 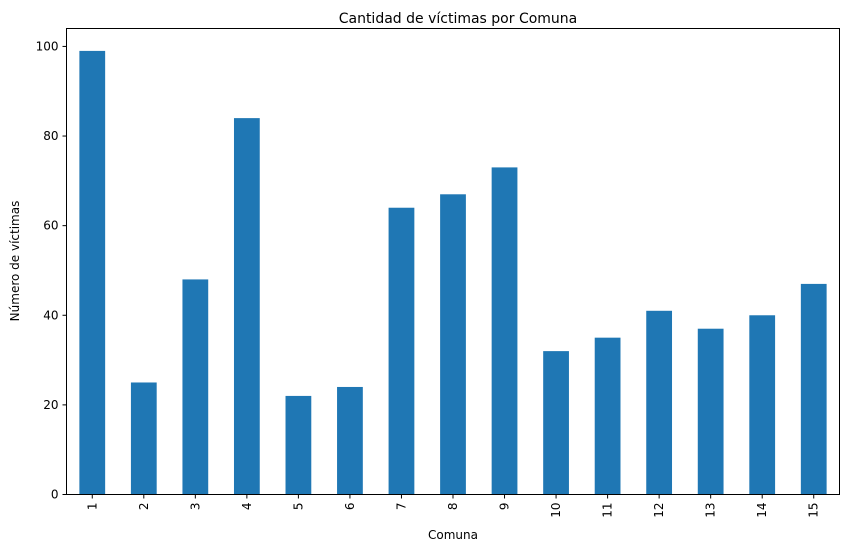 What do you see at coordinates (350, 507) in the screenshot?
I see `x-tick-label: 6` at bounding box center [350, 507].